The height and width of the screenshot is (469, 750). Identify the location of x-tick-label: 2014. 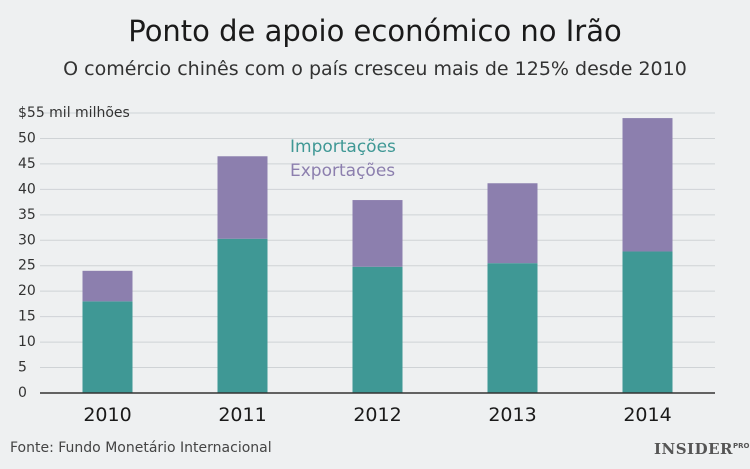
(647, 415).